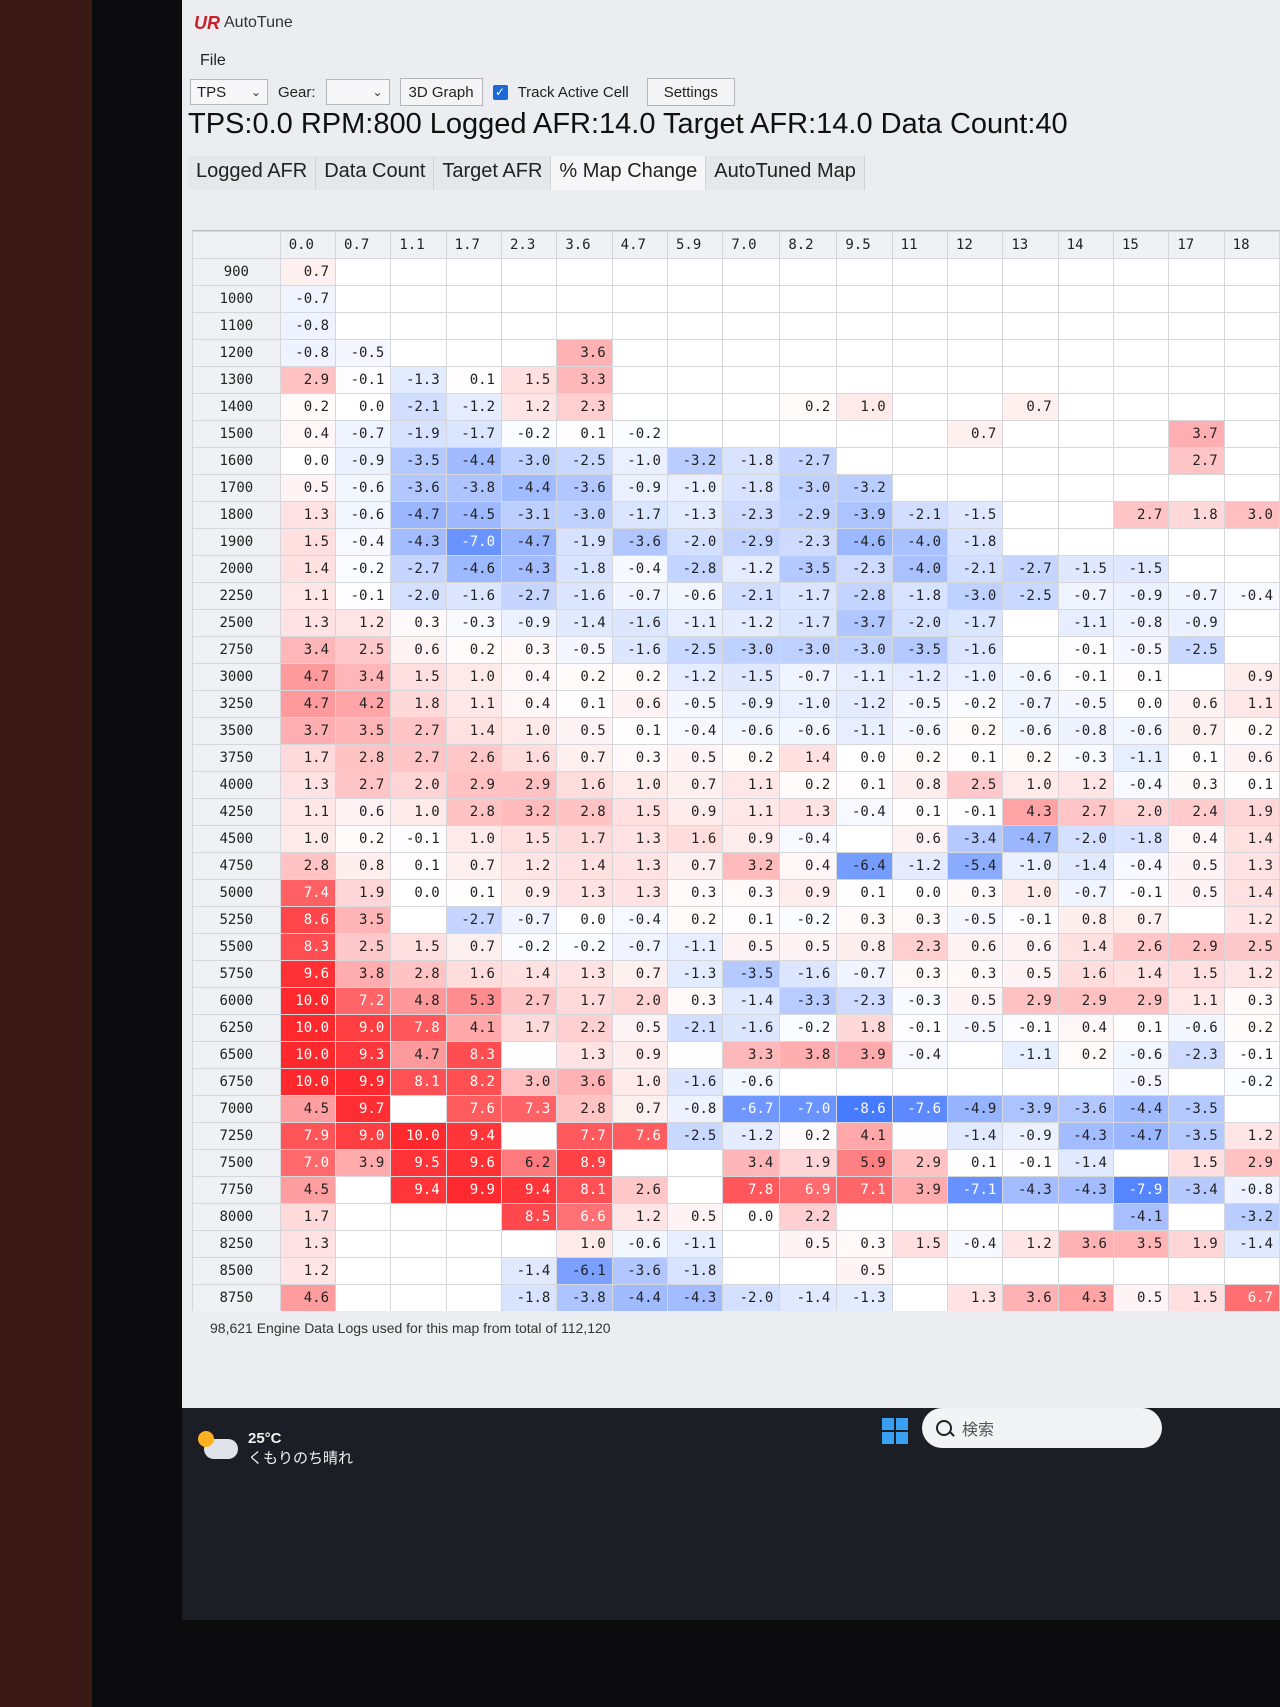 This screenshot has width=1280, height=1707. Describe the element at coordinates (529, 515) in the screenshot. I see `map-cell: -3.1` at that location.